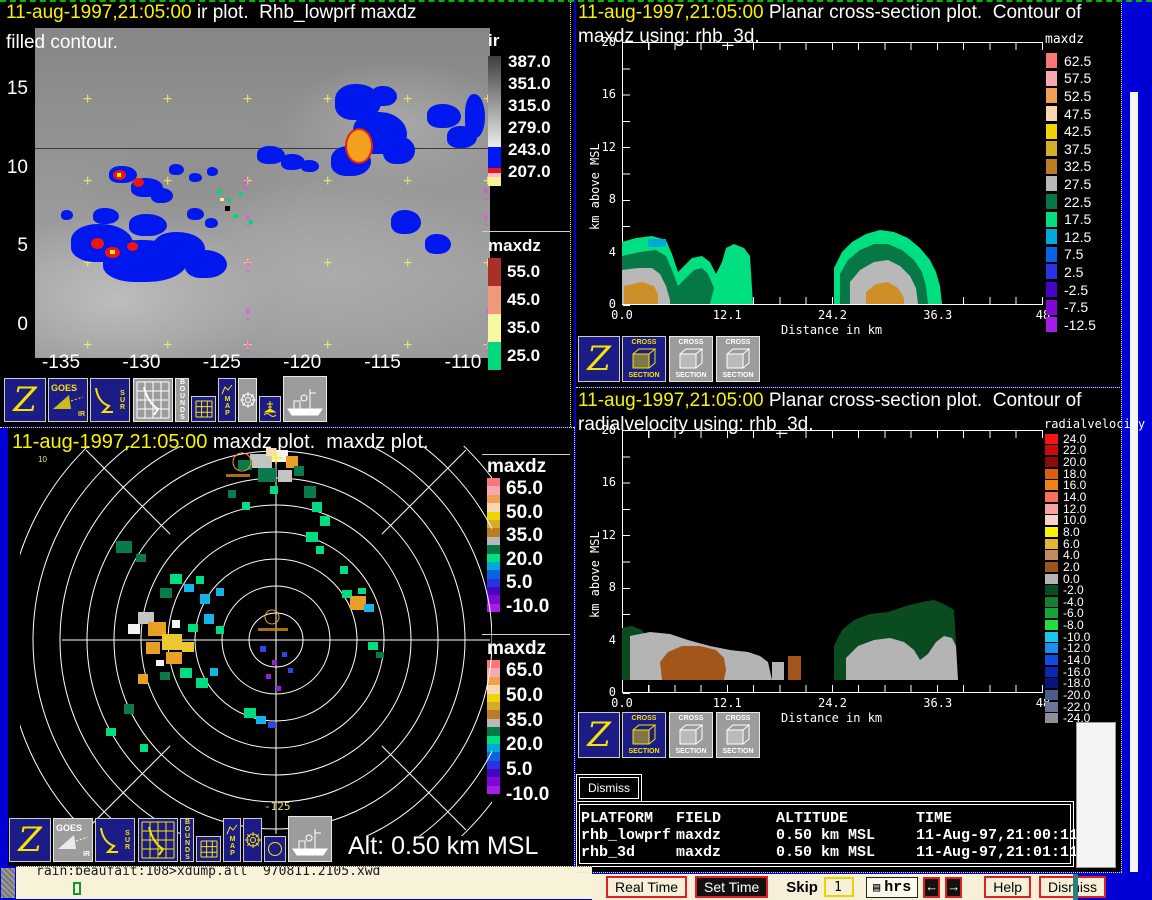 This screenshot has width=1152, height=900. Describe the element at coordinates (898, 887) in the screenshot. I see `hrs-label: hrs` at that location.